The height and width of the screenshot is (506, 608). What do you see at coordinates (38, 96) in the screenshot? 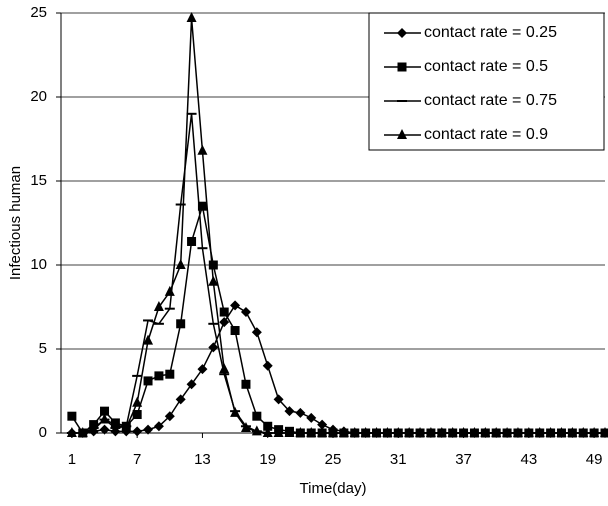
I see `y-tick-label: 20` at bounding box center [38, 96].